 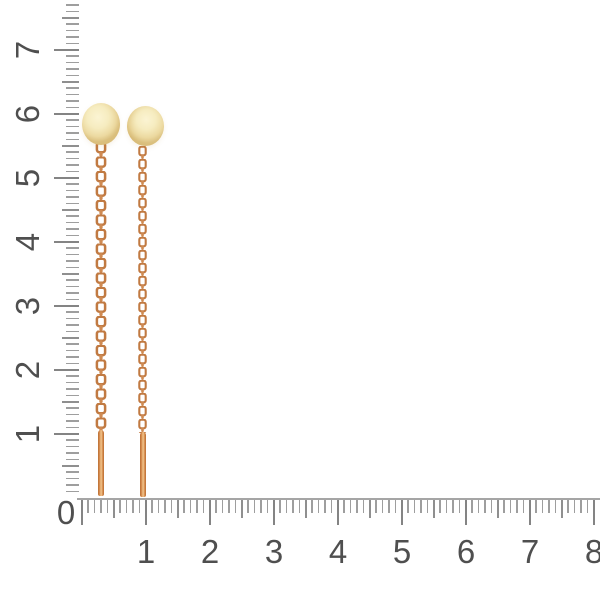 I want to click on vertical-ruler-label: 5, so click(x=27, y=177).